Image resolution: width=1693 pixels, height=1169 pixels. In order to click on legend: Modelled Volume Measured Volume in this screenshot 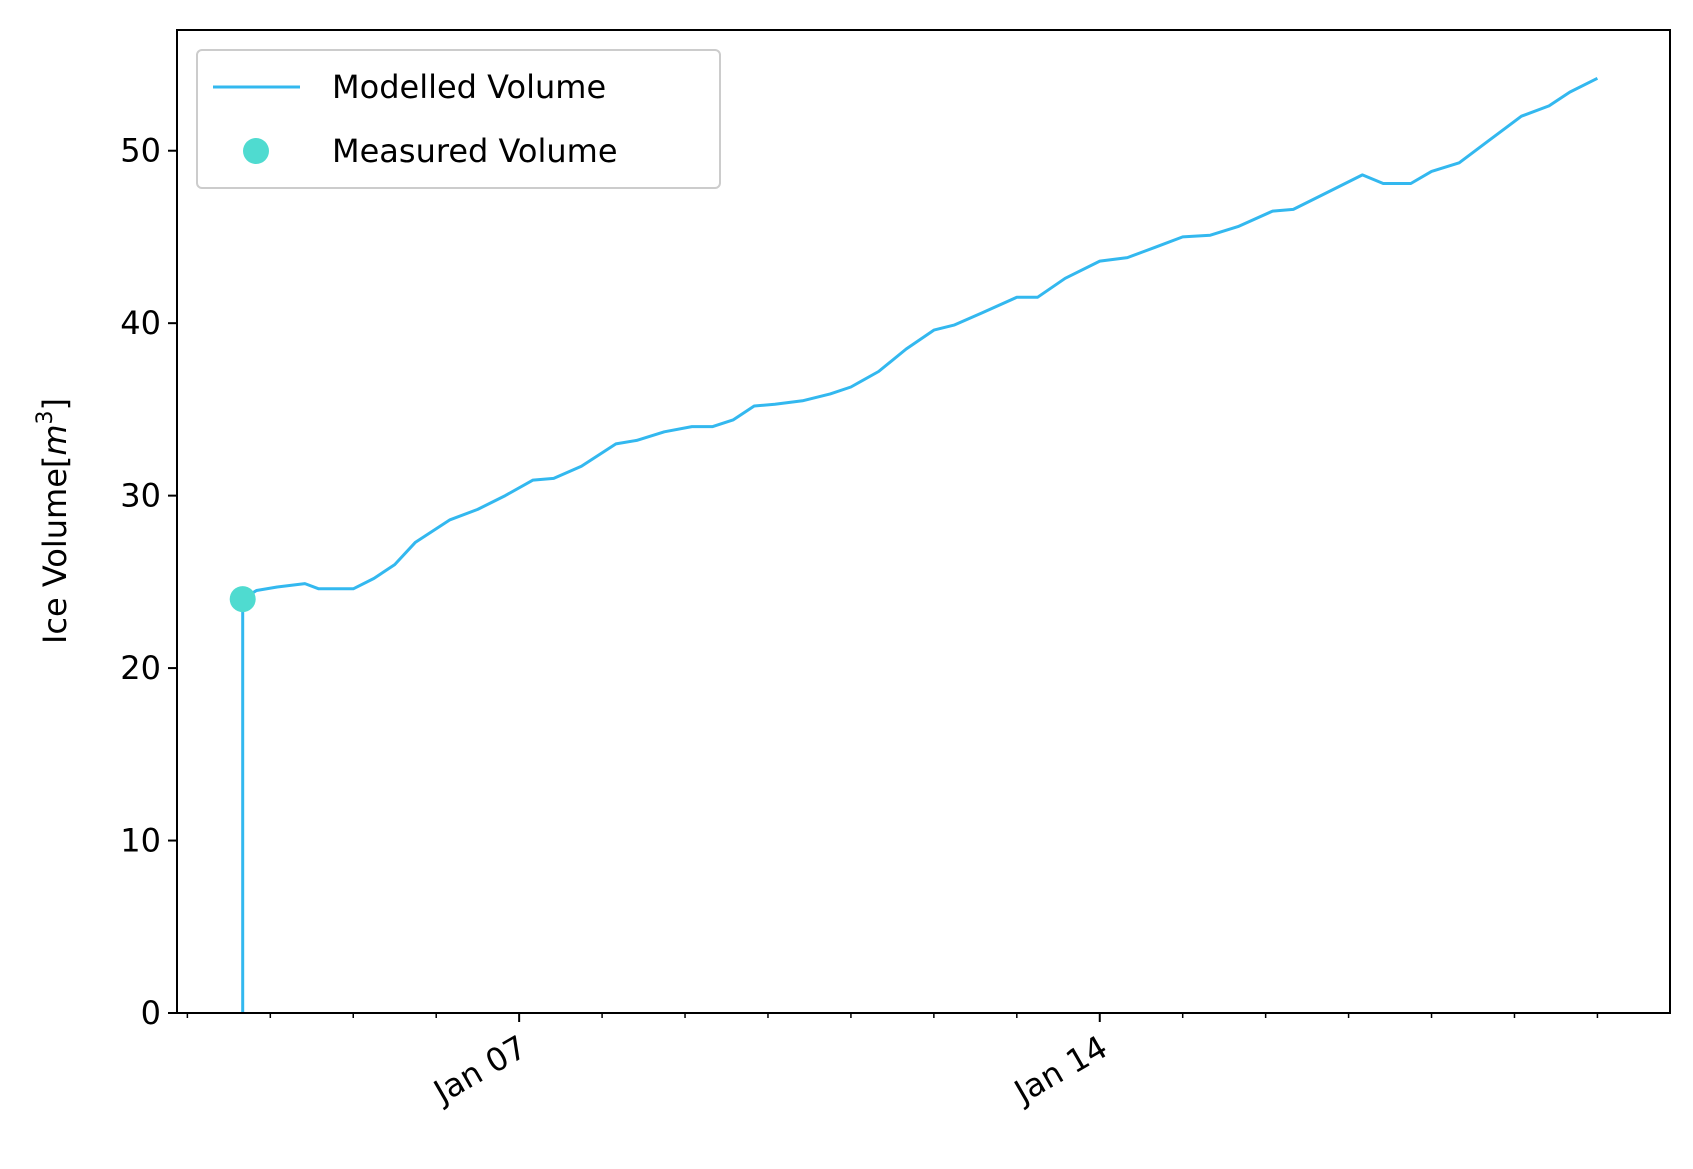, I will do `click(458, 119)`.